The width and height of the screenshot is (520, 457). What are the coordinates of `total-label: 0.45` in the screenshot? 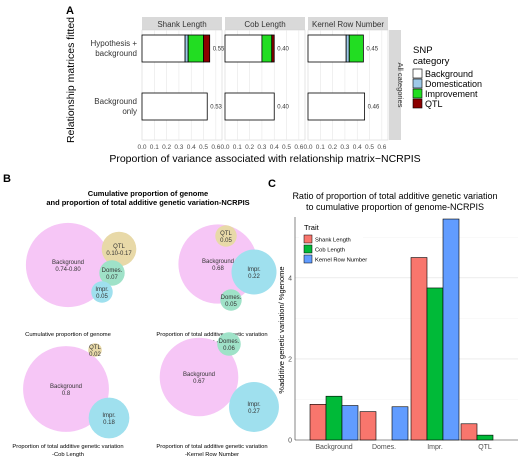 It's located at (372, 50).